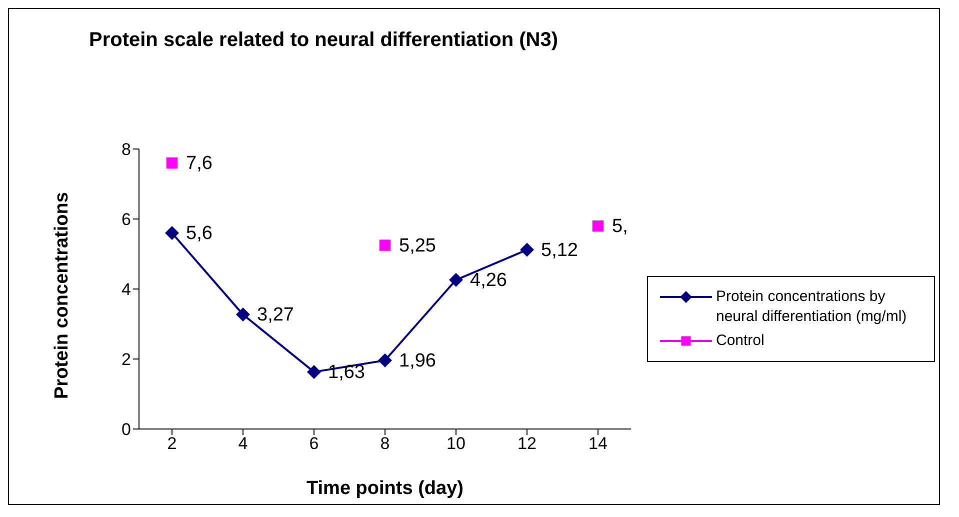  Describe the element at coordinates (417, 361) in the screenshot. I see `data-label: 1,96` at that location.